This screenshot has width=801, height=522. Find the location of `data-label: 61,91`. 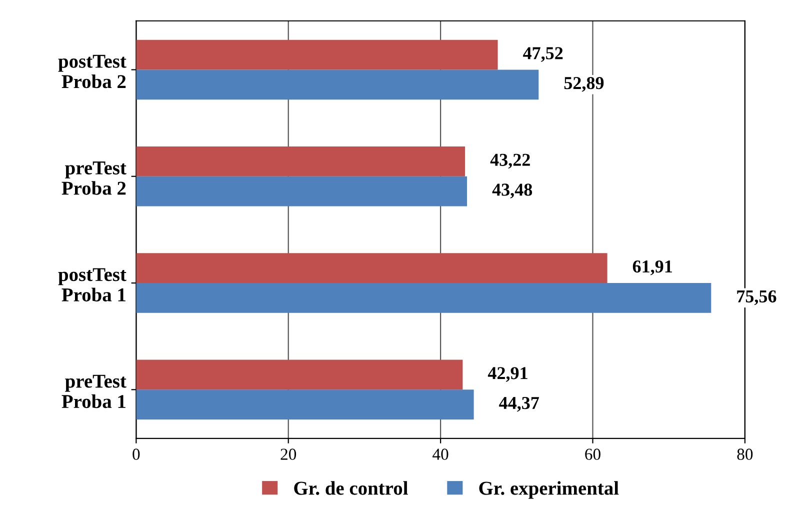

data-label: 61,91 is located at coordinates (652, 268).